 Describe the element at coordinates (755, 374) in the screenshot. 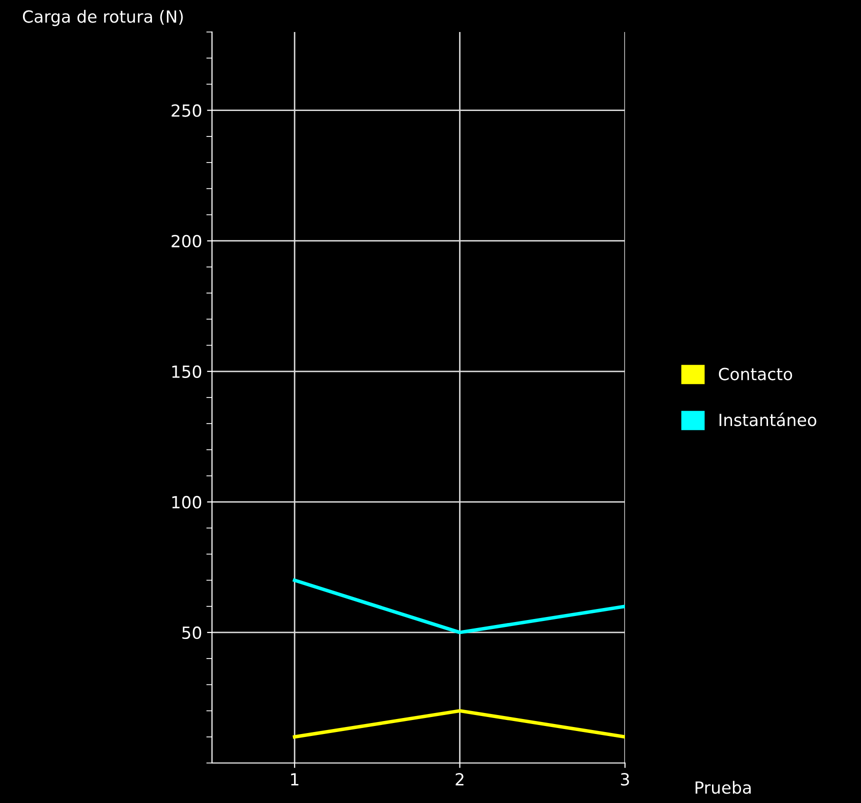

I see `legend-label: Contacto` at that location.